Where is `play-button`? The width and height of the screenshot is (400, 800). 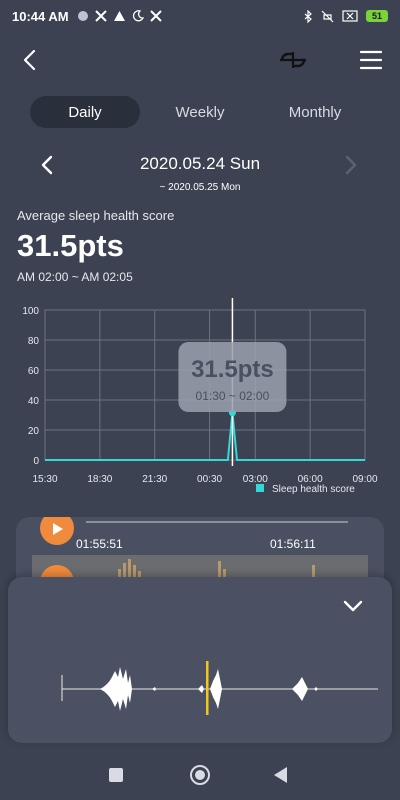
play-button is located at coordinates (57, 531).